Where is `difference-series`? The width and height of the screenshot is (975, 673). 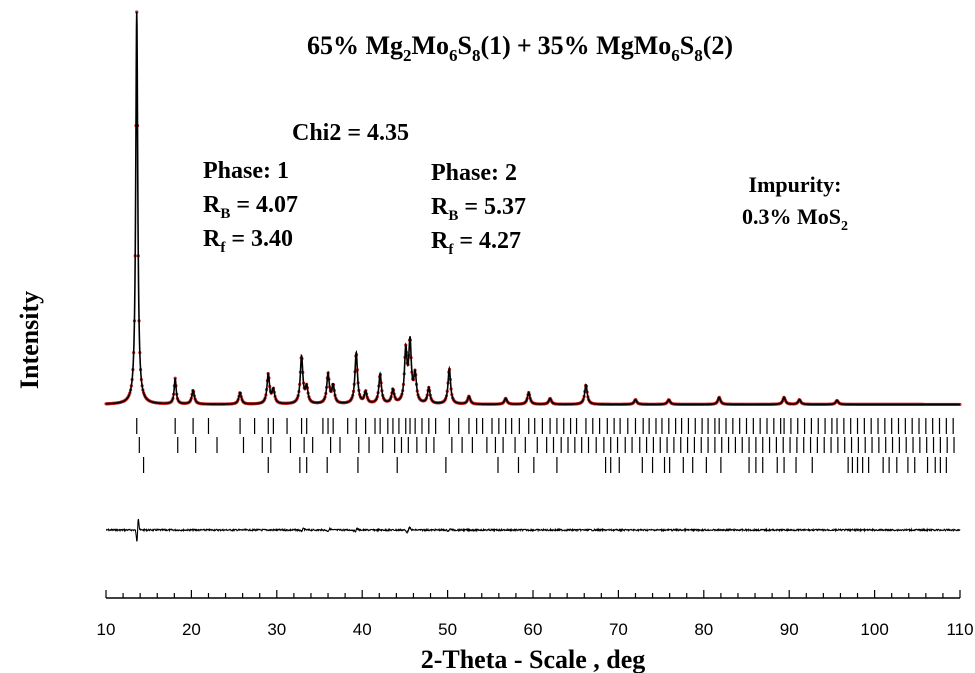 difference-series is located at coordinates (533, 530).